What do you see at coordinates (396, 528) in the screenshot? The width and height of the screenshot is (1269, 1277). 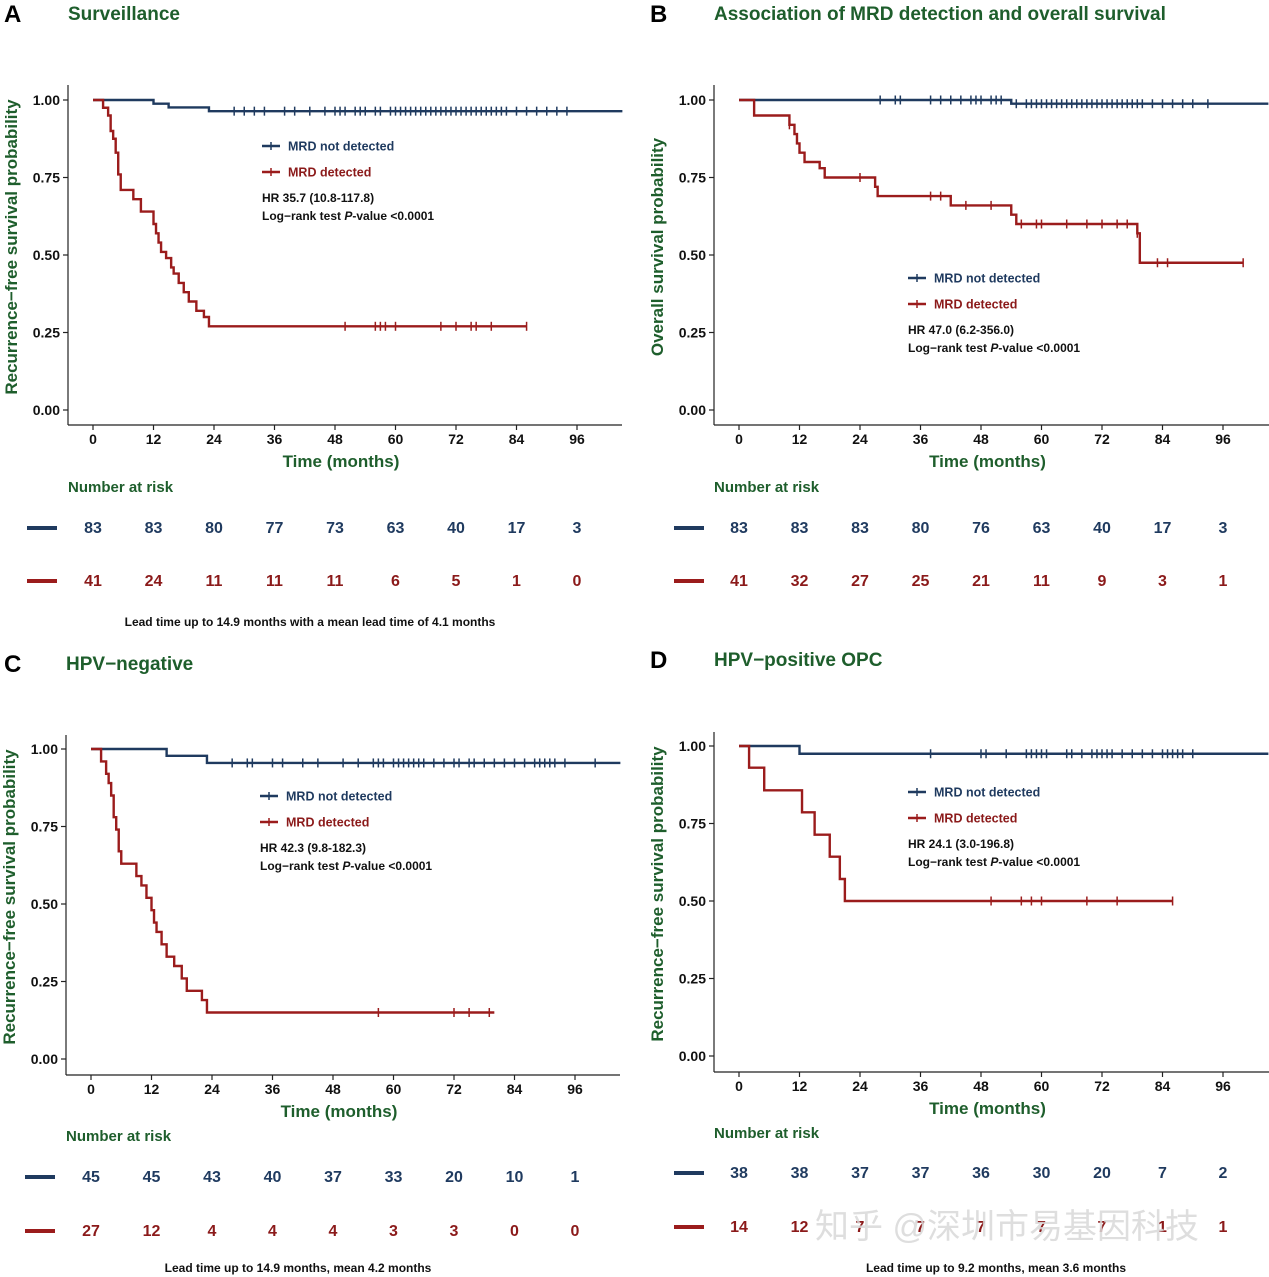 I see `risk-count-blue: 63` at bounding box center [396, 528].